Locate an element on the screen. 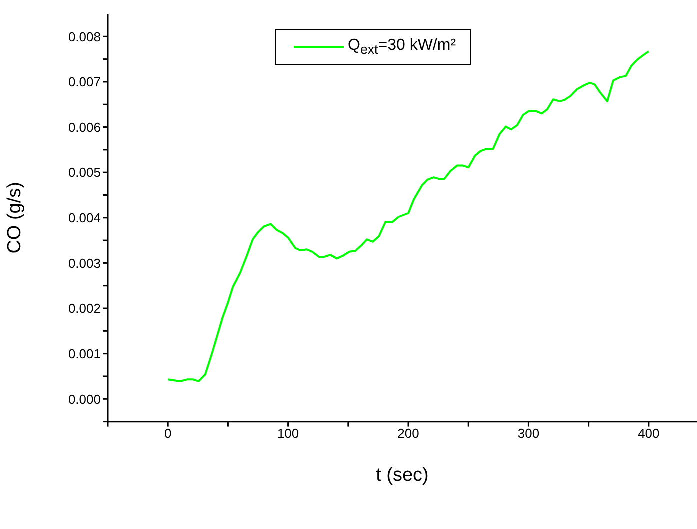 Image resolution: width=697 pixels, height=529 pixels. y-tick-label: 0.007 is located at coordinates (84, 82).